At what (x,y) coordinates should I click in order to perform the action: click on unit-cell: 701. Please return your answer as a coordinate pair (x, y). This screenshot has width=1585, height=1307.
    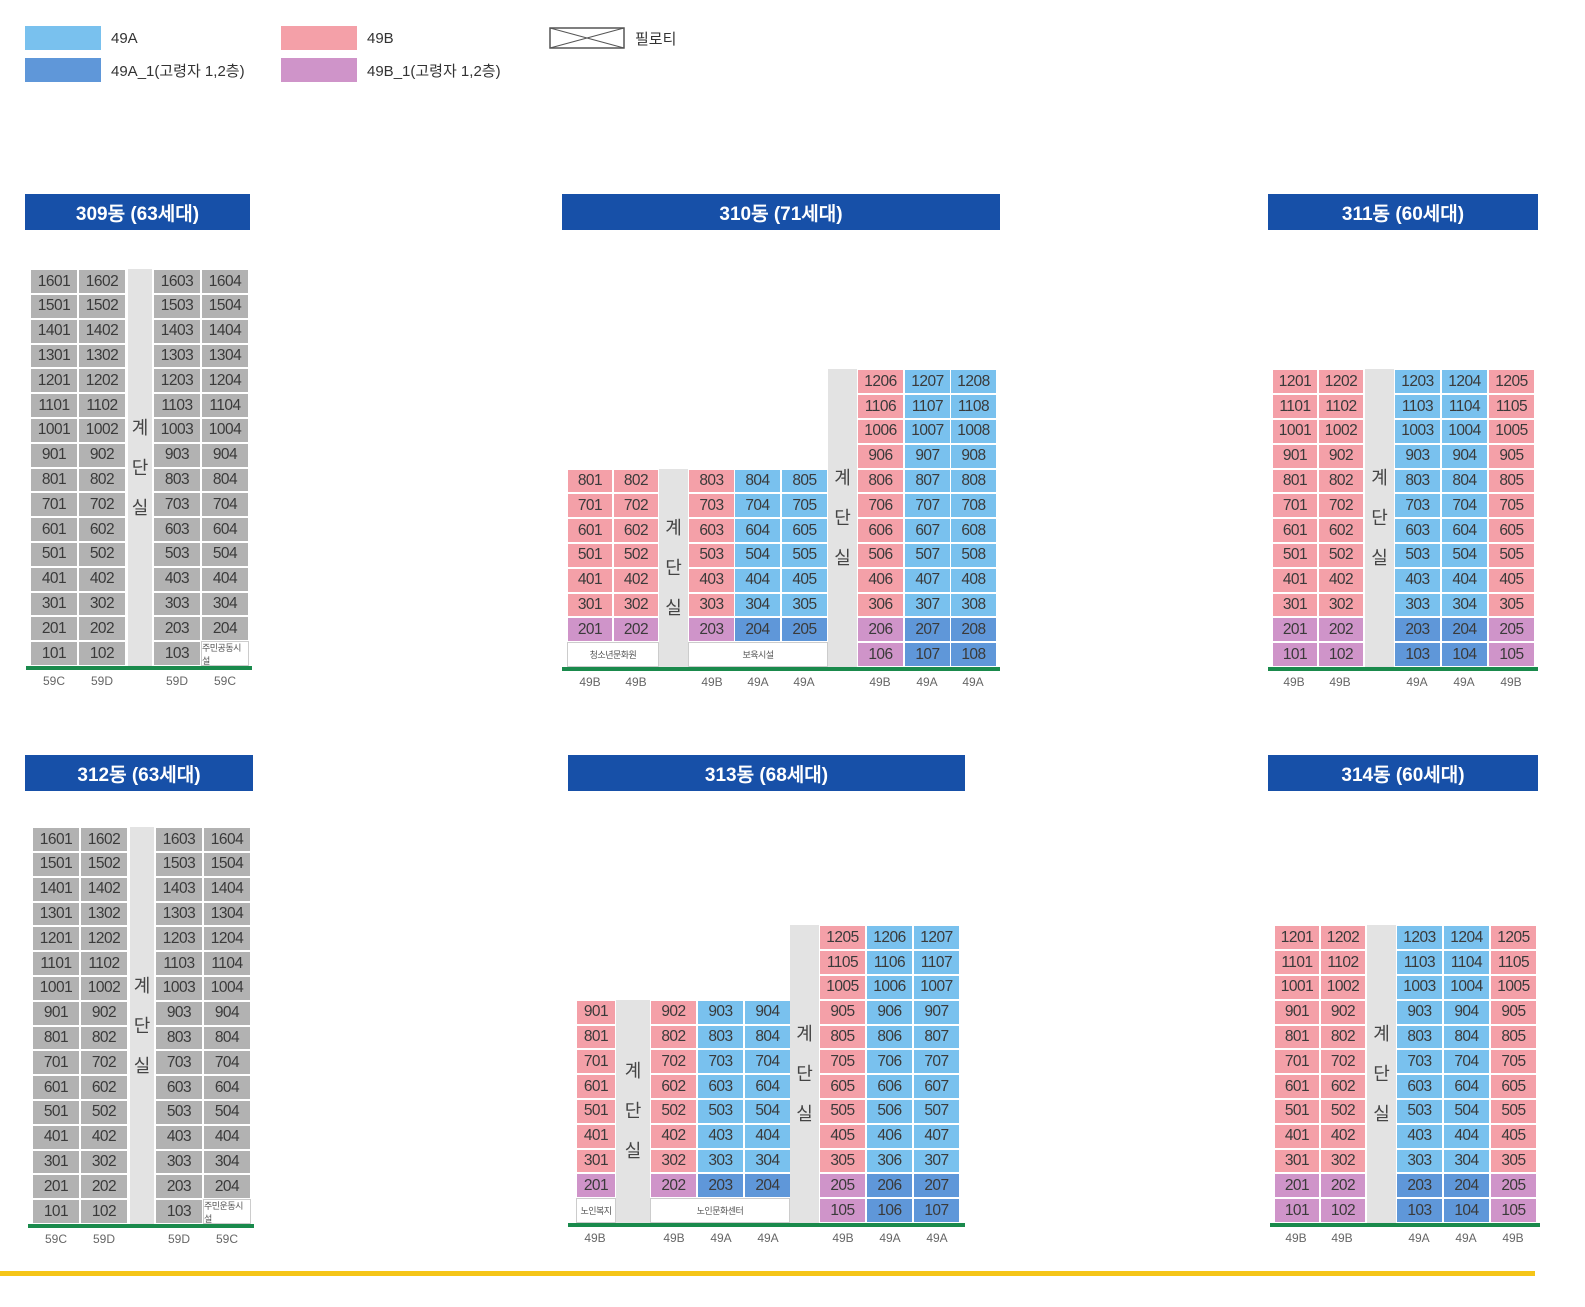
    Looking at the image, I should click on (56, 1063).